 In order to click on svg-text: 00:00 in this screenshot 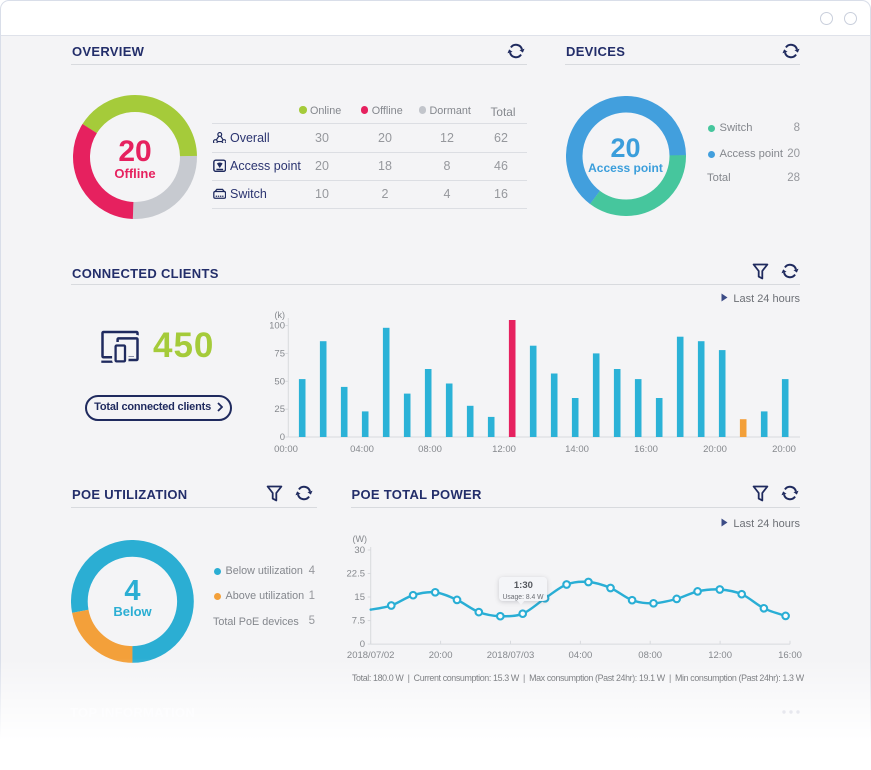, I will do `click(286, 449)`.